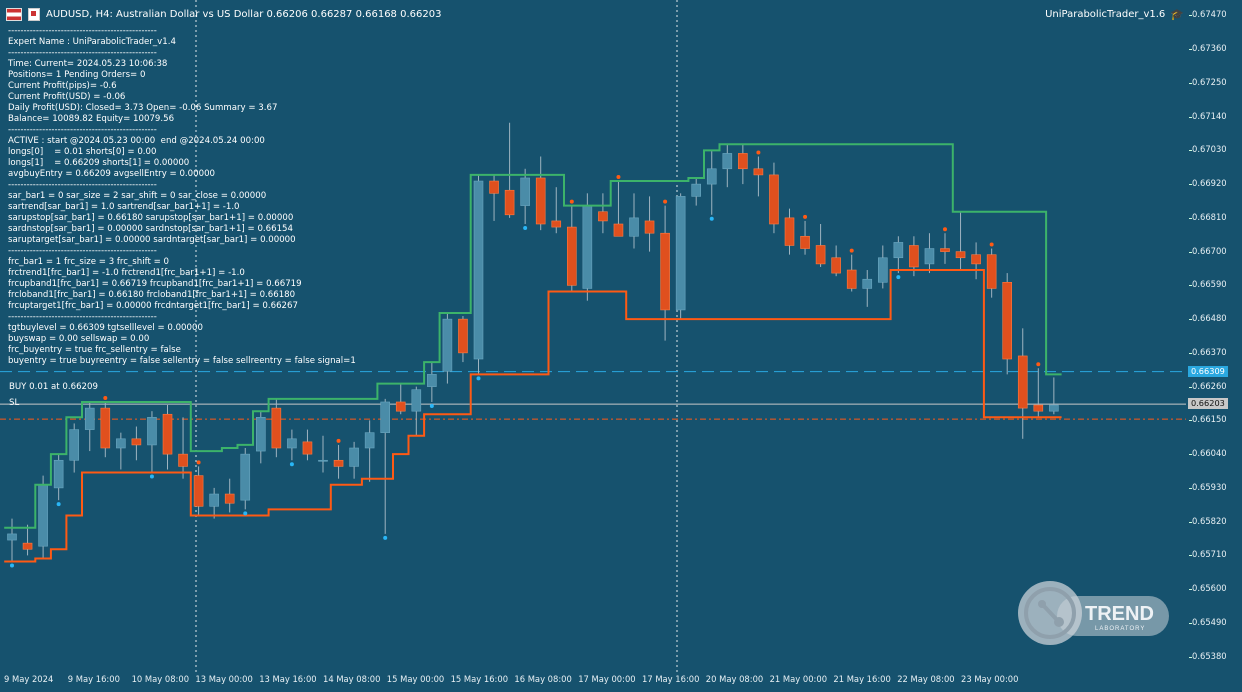  Describe the element at coordinates (62, 86) in the screenshot. I see `info-line: Current Profit(pips)= -0.6` at that location.